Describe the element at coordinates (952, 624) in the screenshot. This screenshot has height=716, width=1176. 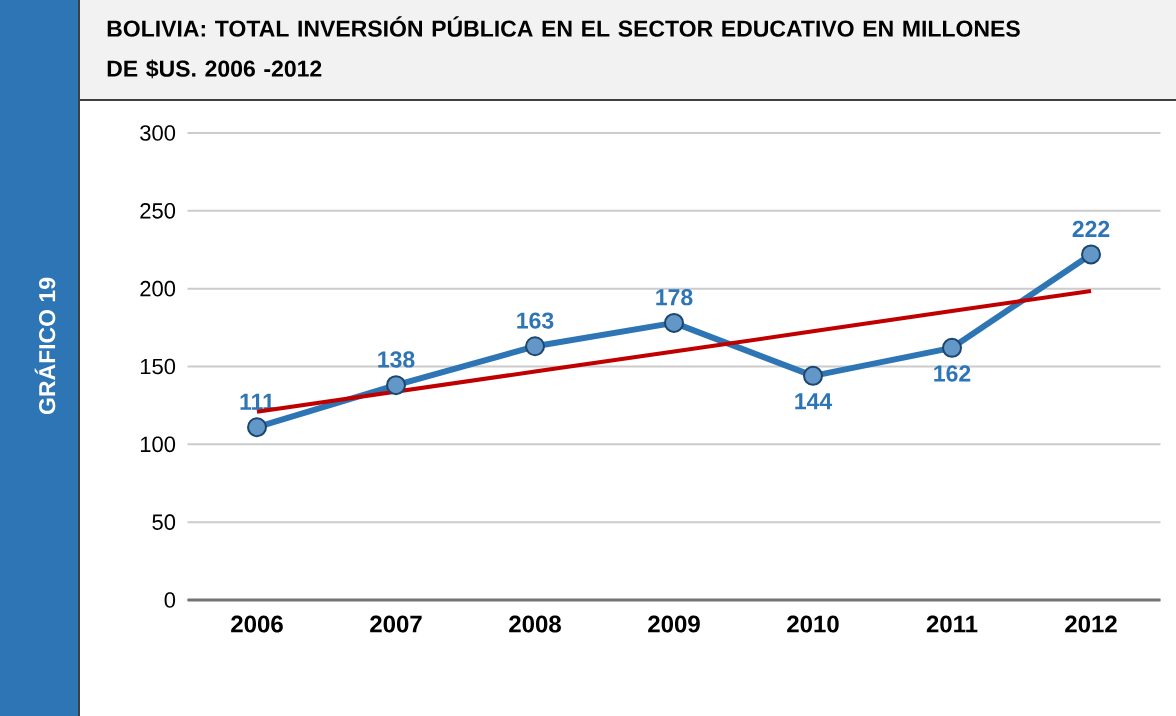
I see `x-tick-label: 2011` at that location.